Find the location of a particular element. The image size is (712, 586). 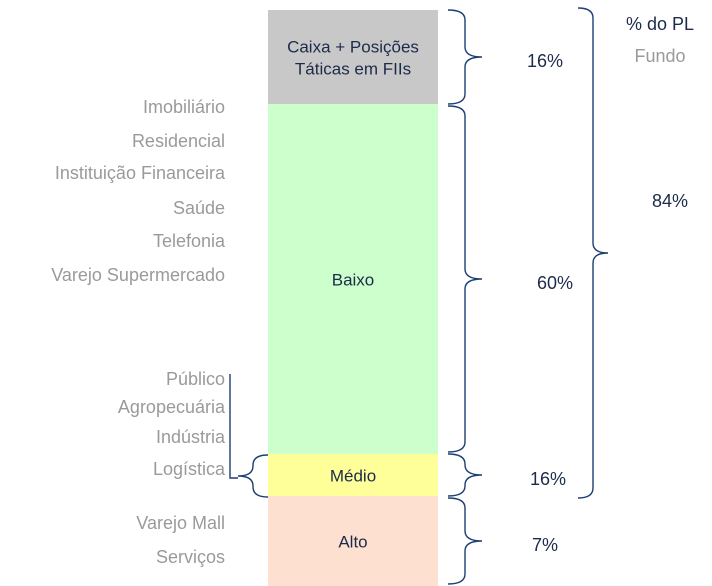

sector-label: Telefonia is located at coordinates (189, 241).